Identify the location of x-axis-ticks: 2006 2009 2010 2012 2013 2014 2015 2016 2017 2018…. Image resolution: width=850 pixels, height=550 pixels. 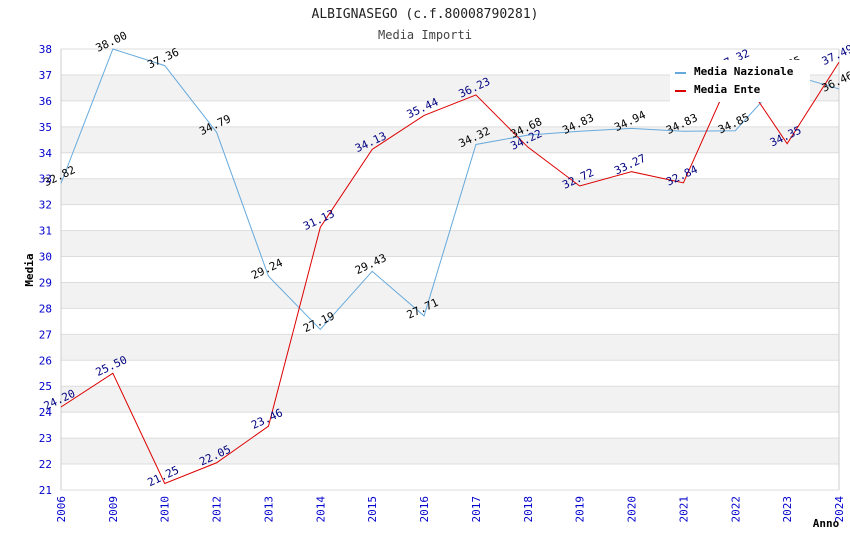
(450, 509).